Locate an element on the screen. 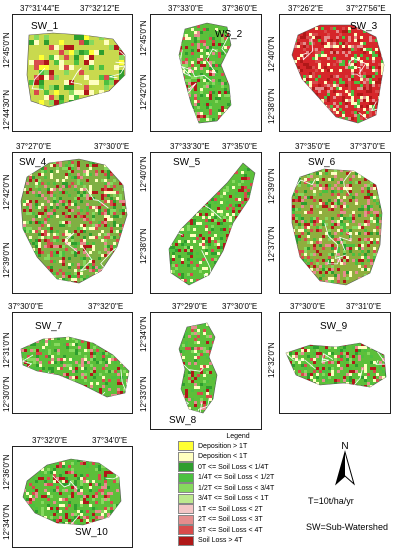  top-tick: 37°31'0"E is located at coordinates (364, 306).